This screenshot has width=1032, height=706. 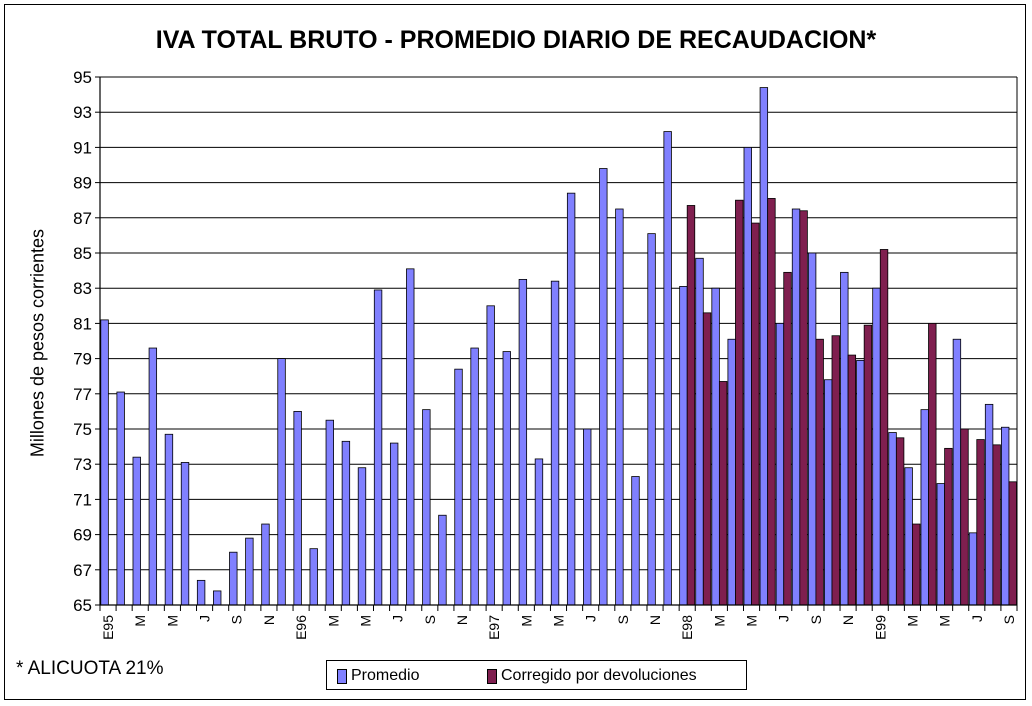 I want to click on y-tick-label: 83, so click(x=82, y=288).